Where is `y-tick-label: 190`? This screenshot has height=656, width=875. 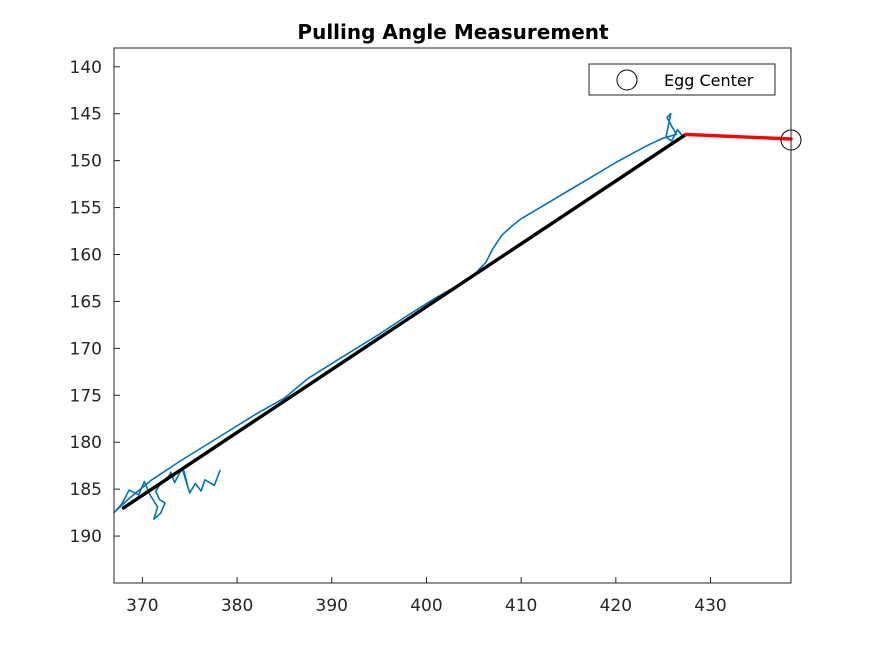 y-tick-label: 190 is located at coordinates (86, 537).